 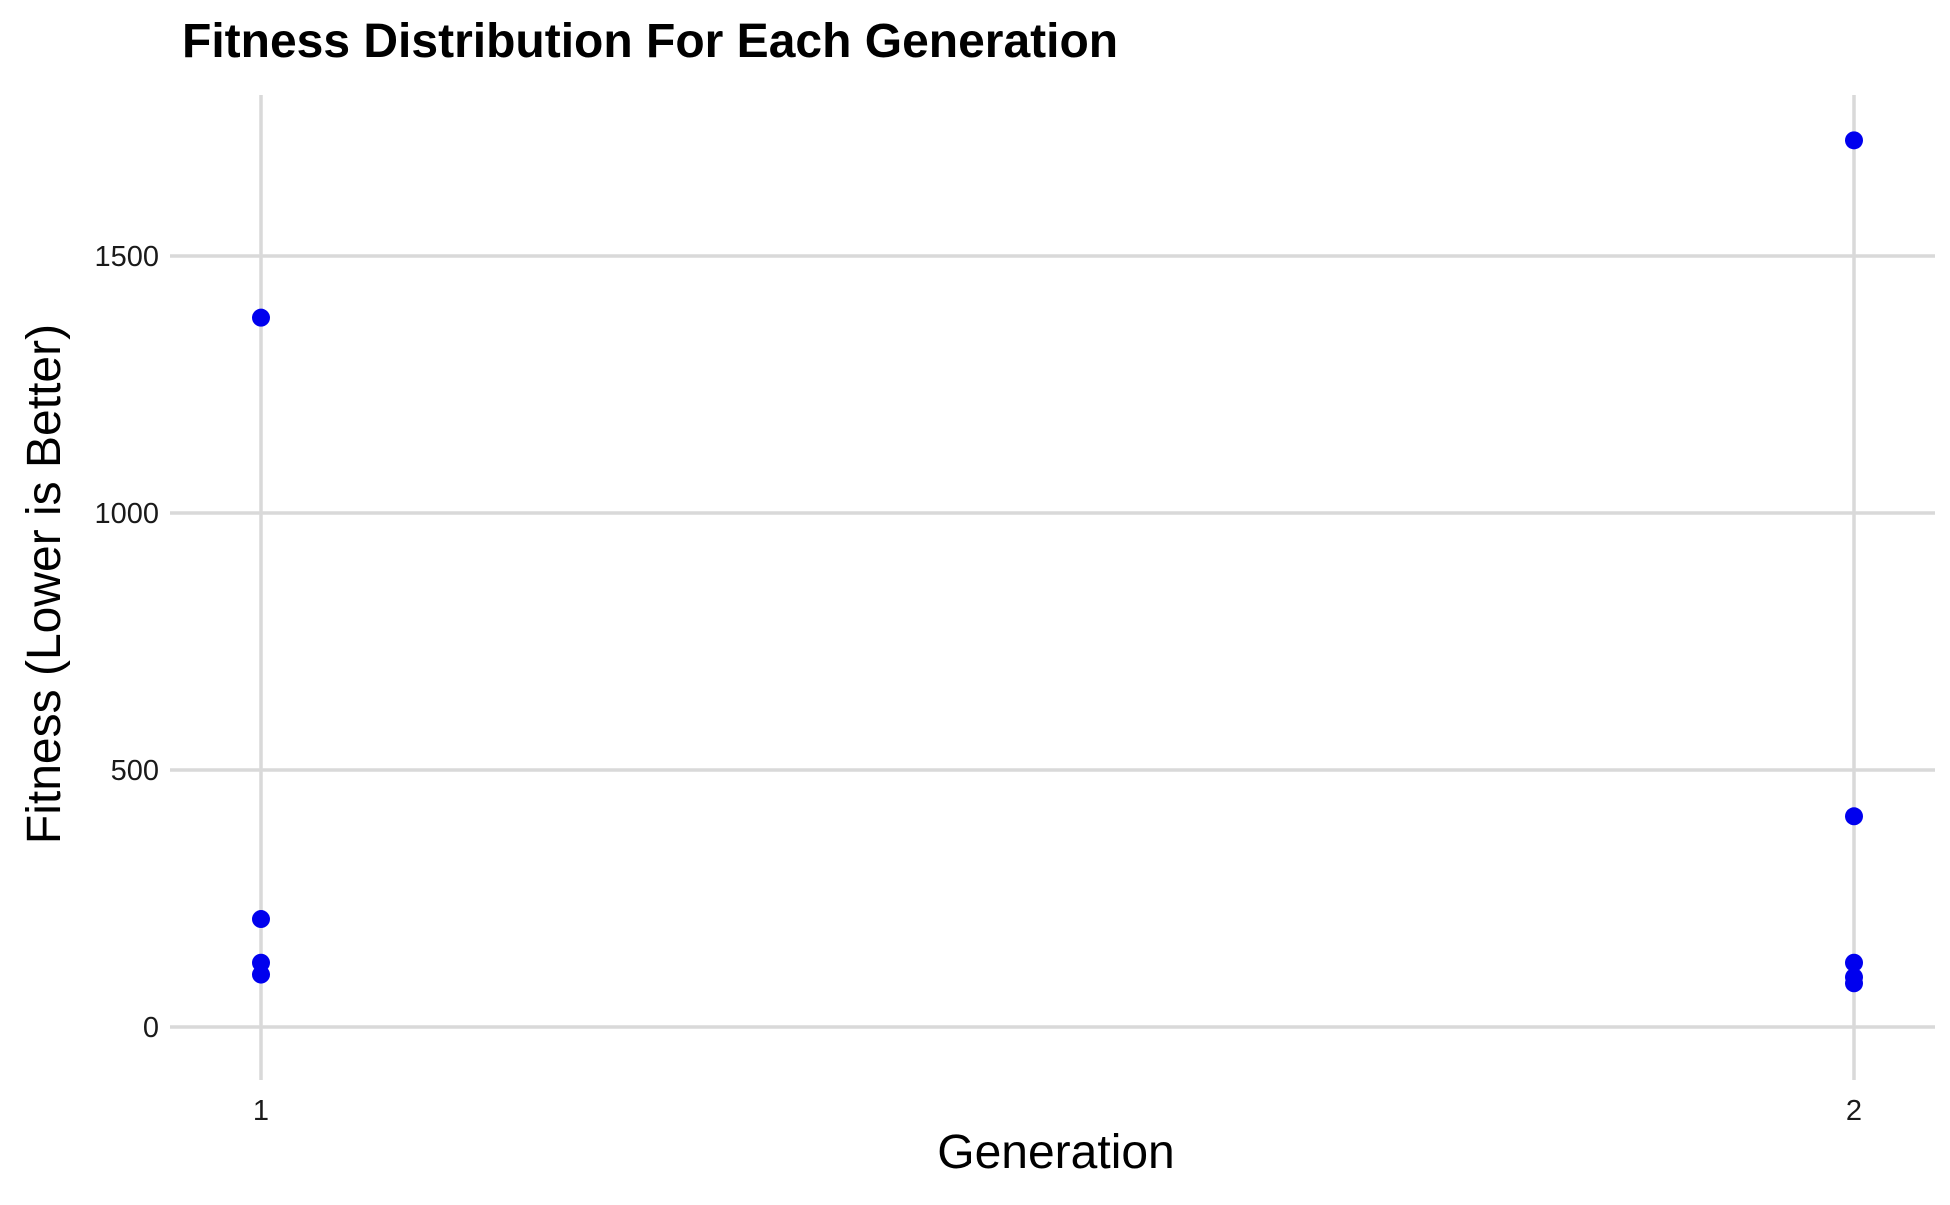 What do you see at coordinates (126, 257) in the screenshot?
I see `y-tick-label: 1500` at bounding box center [126, 257].